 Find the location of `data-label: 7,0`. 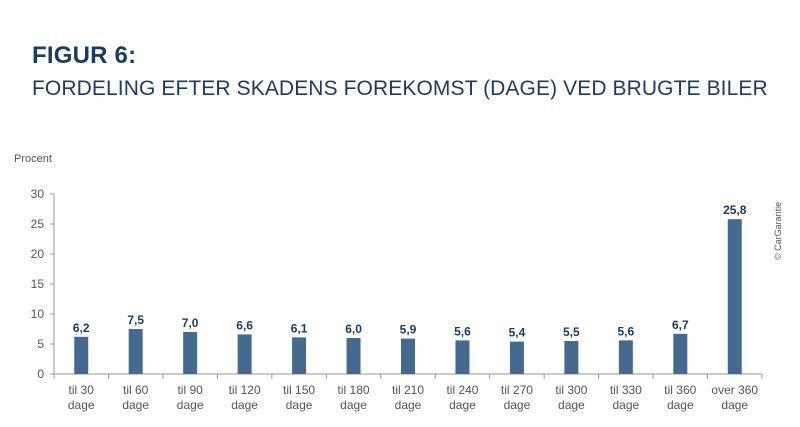

data-label: 7,0 is located at coordinates (190, 323).